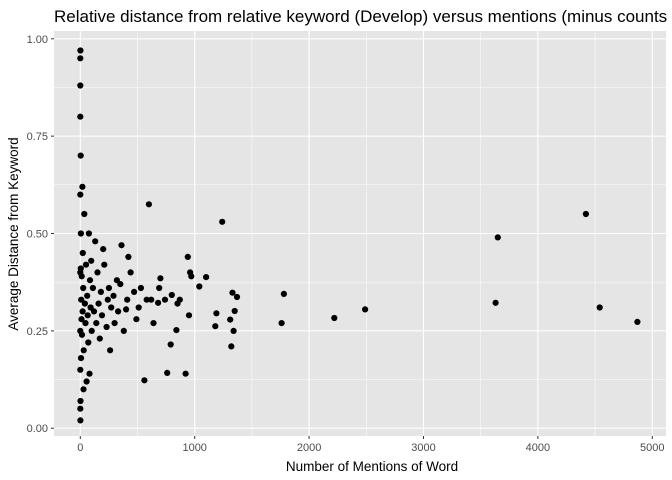  I want to click on y-tick-label: 0.00, so click(37, 429).